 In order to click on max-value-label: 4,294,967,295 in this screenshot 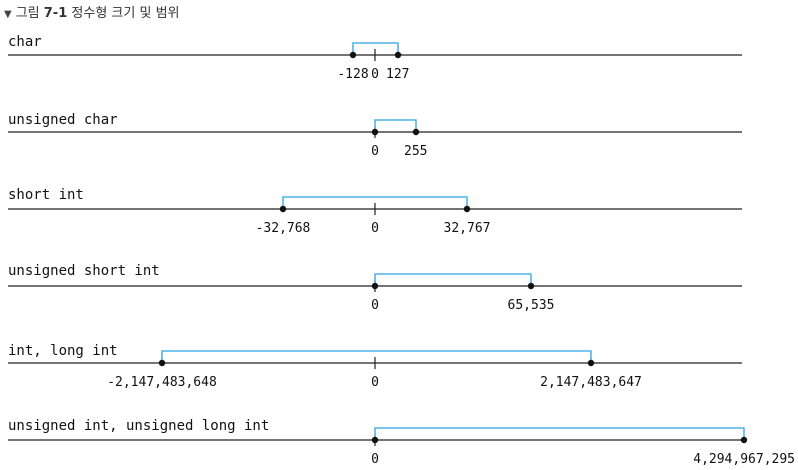, I will do `click(744, 459)`.